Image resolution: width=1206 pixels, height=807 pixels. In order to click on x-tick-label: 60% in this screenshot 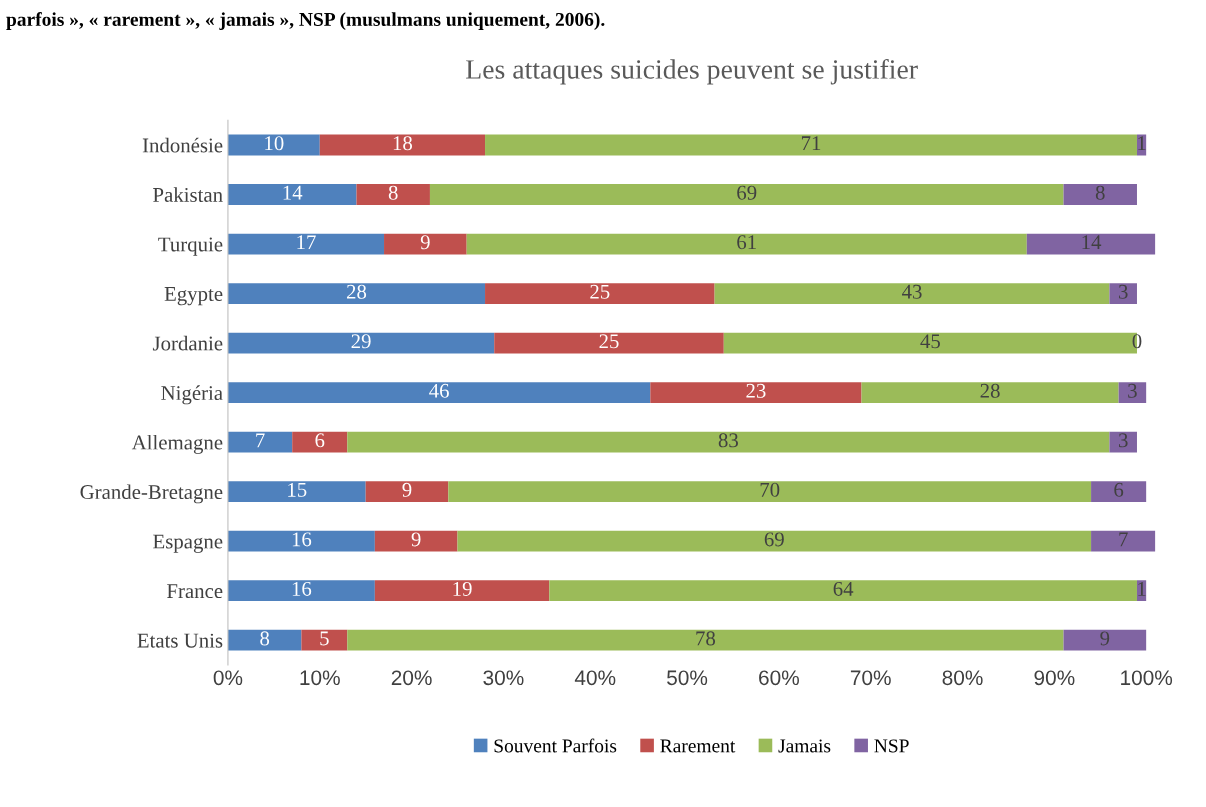, I will do `click(779, 678)`.